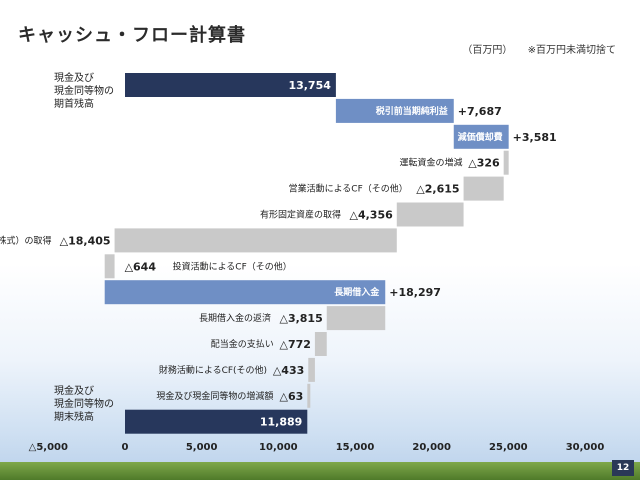 The width and height of the screenshot is (640, 480). Describe the element at coordinates (571, 50) in the screenshot. I see `rounding-note: ※百万円未満切捨て` at that location.